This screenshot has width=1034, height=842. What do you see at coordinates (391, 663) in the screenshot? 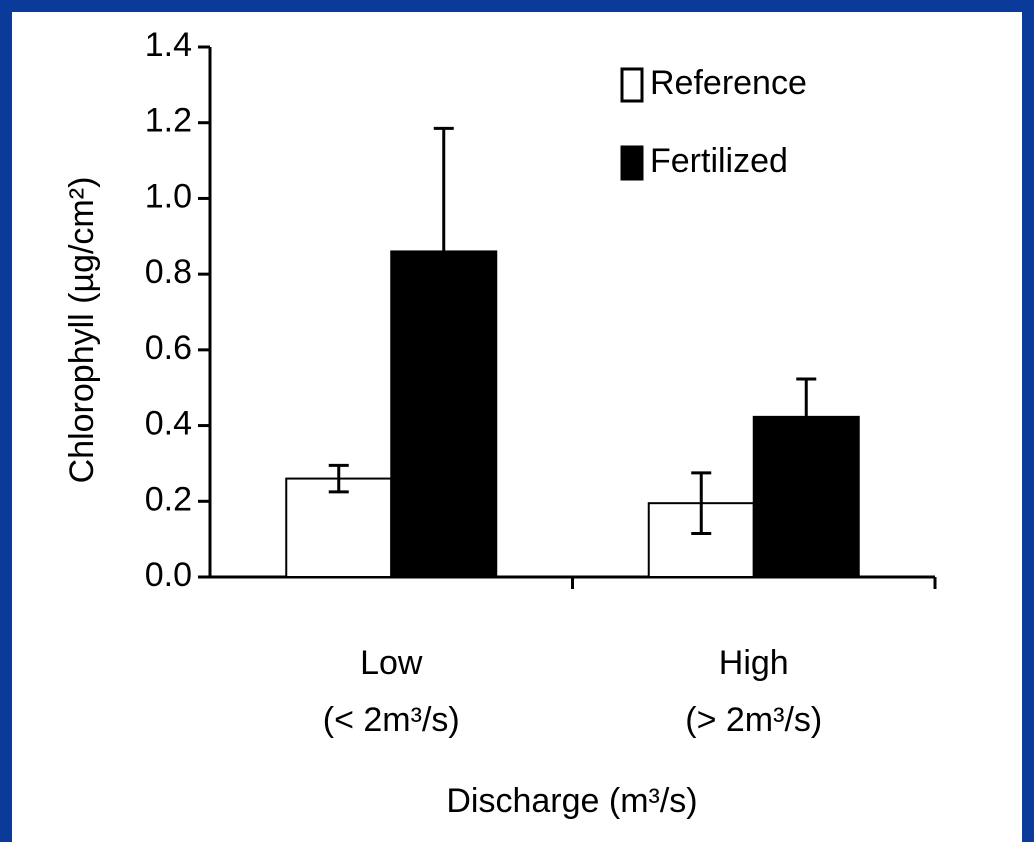
I see `x-tick-label: Low` at bounding box center [391, 663].